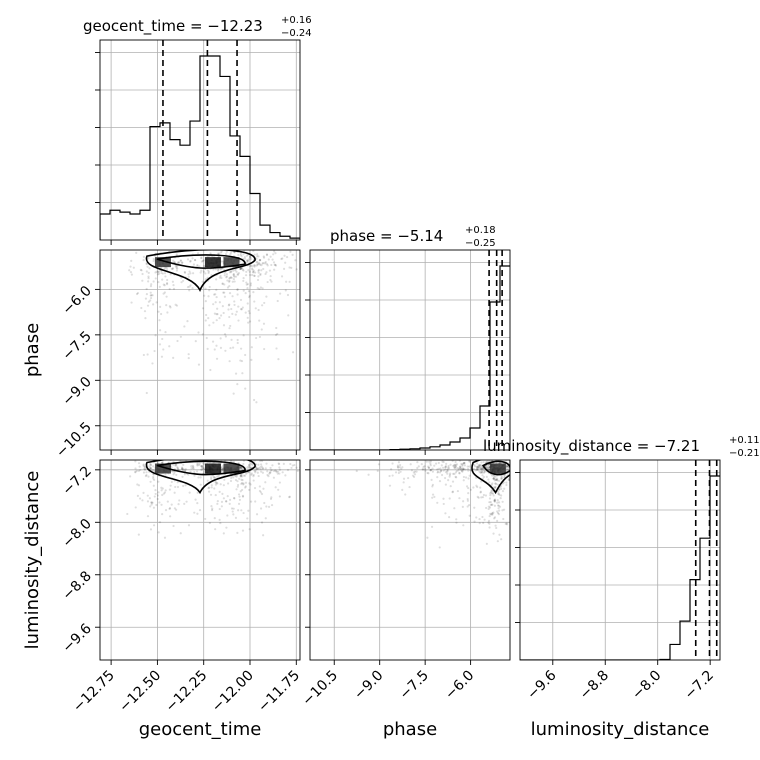 The image size is (760, 760). What do you see at coordinates (162, 262) in the screenshot?
I see `density-cell` at bounding box center [162, 262].